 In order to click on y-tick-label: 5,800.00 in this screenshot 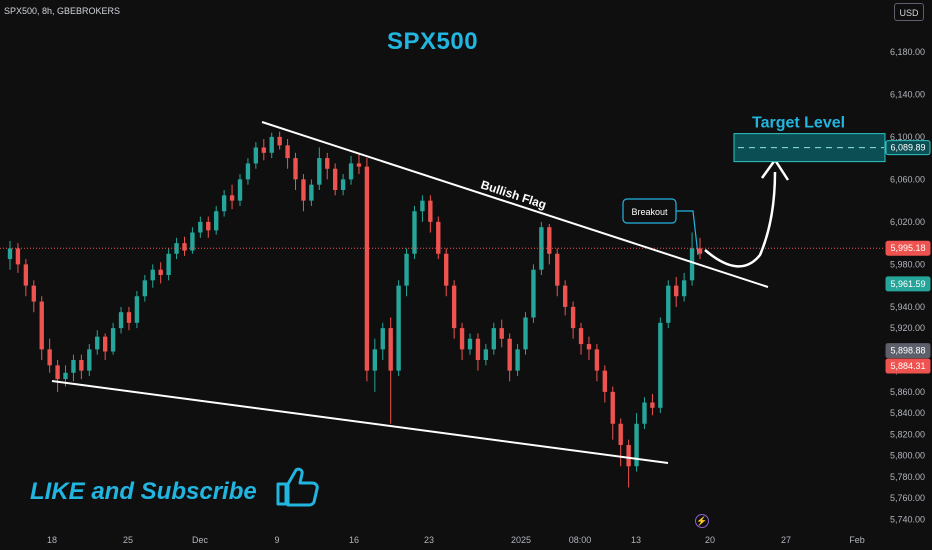, I will do `click(907, 456)`.